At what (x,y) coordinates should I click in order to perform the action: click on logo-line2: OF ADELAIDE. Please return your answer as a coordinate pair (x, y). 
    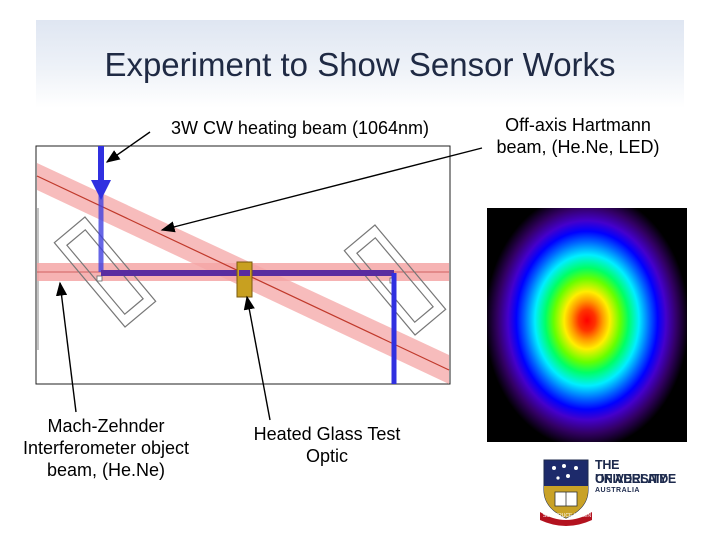
    Looking at the image, I should click on (635, 479).